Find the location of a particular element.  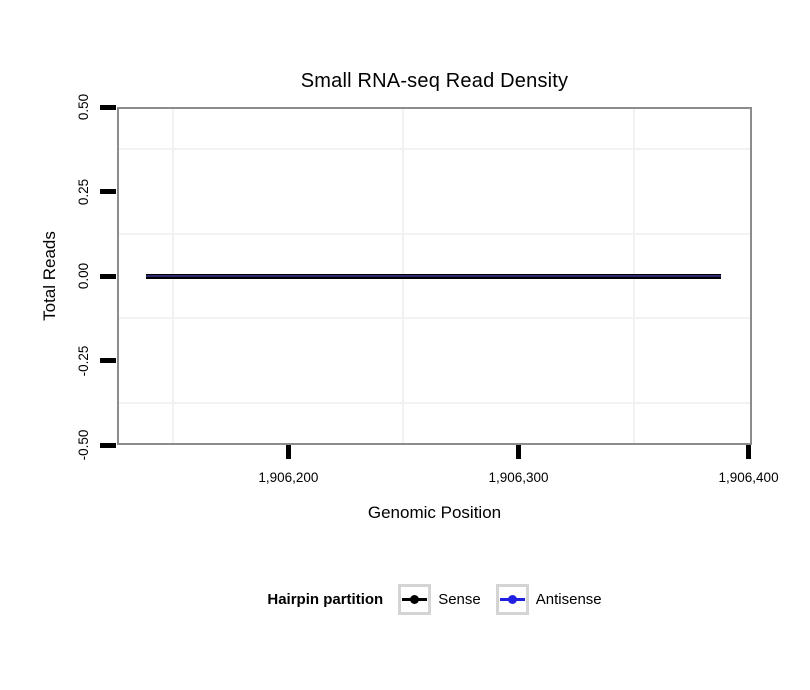

legend-item-antisense: Antisense is located at coordinates (548, 599).